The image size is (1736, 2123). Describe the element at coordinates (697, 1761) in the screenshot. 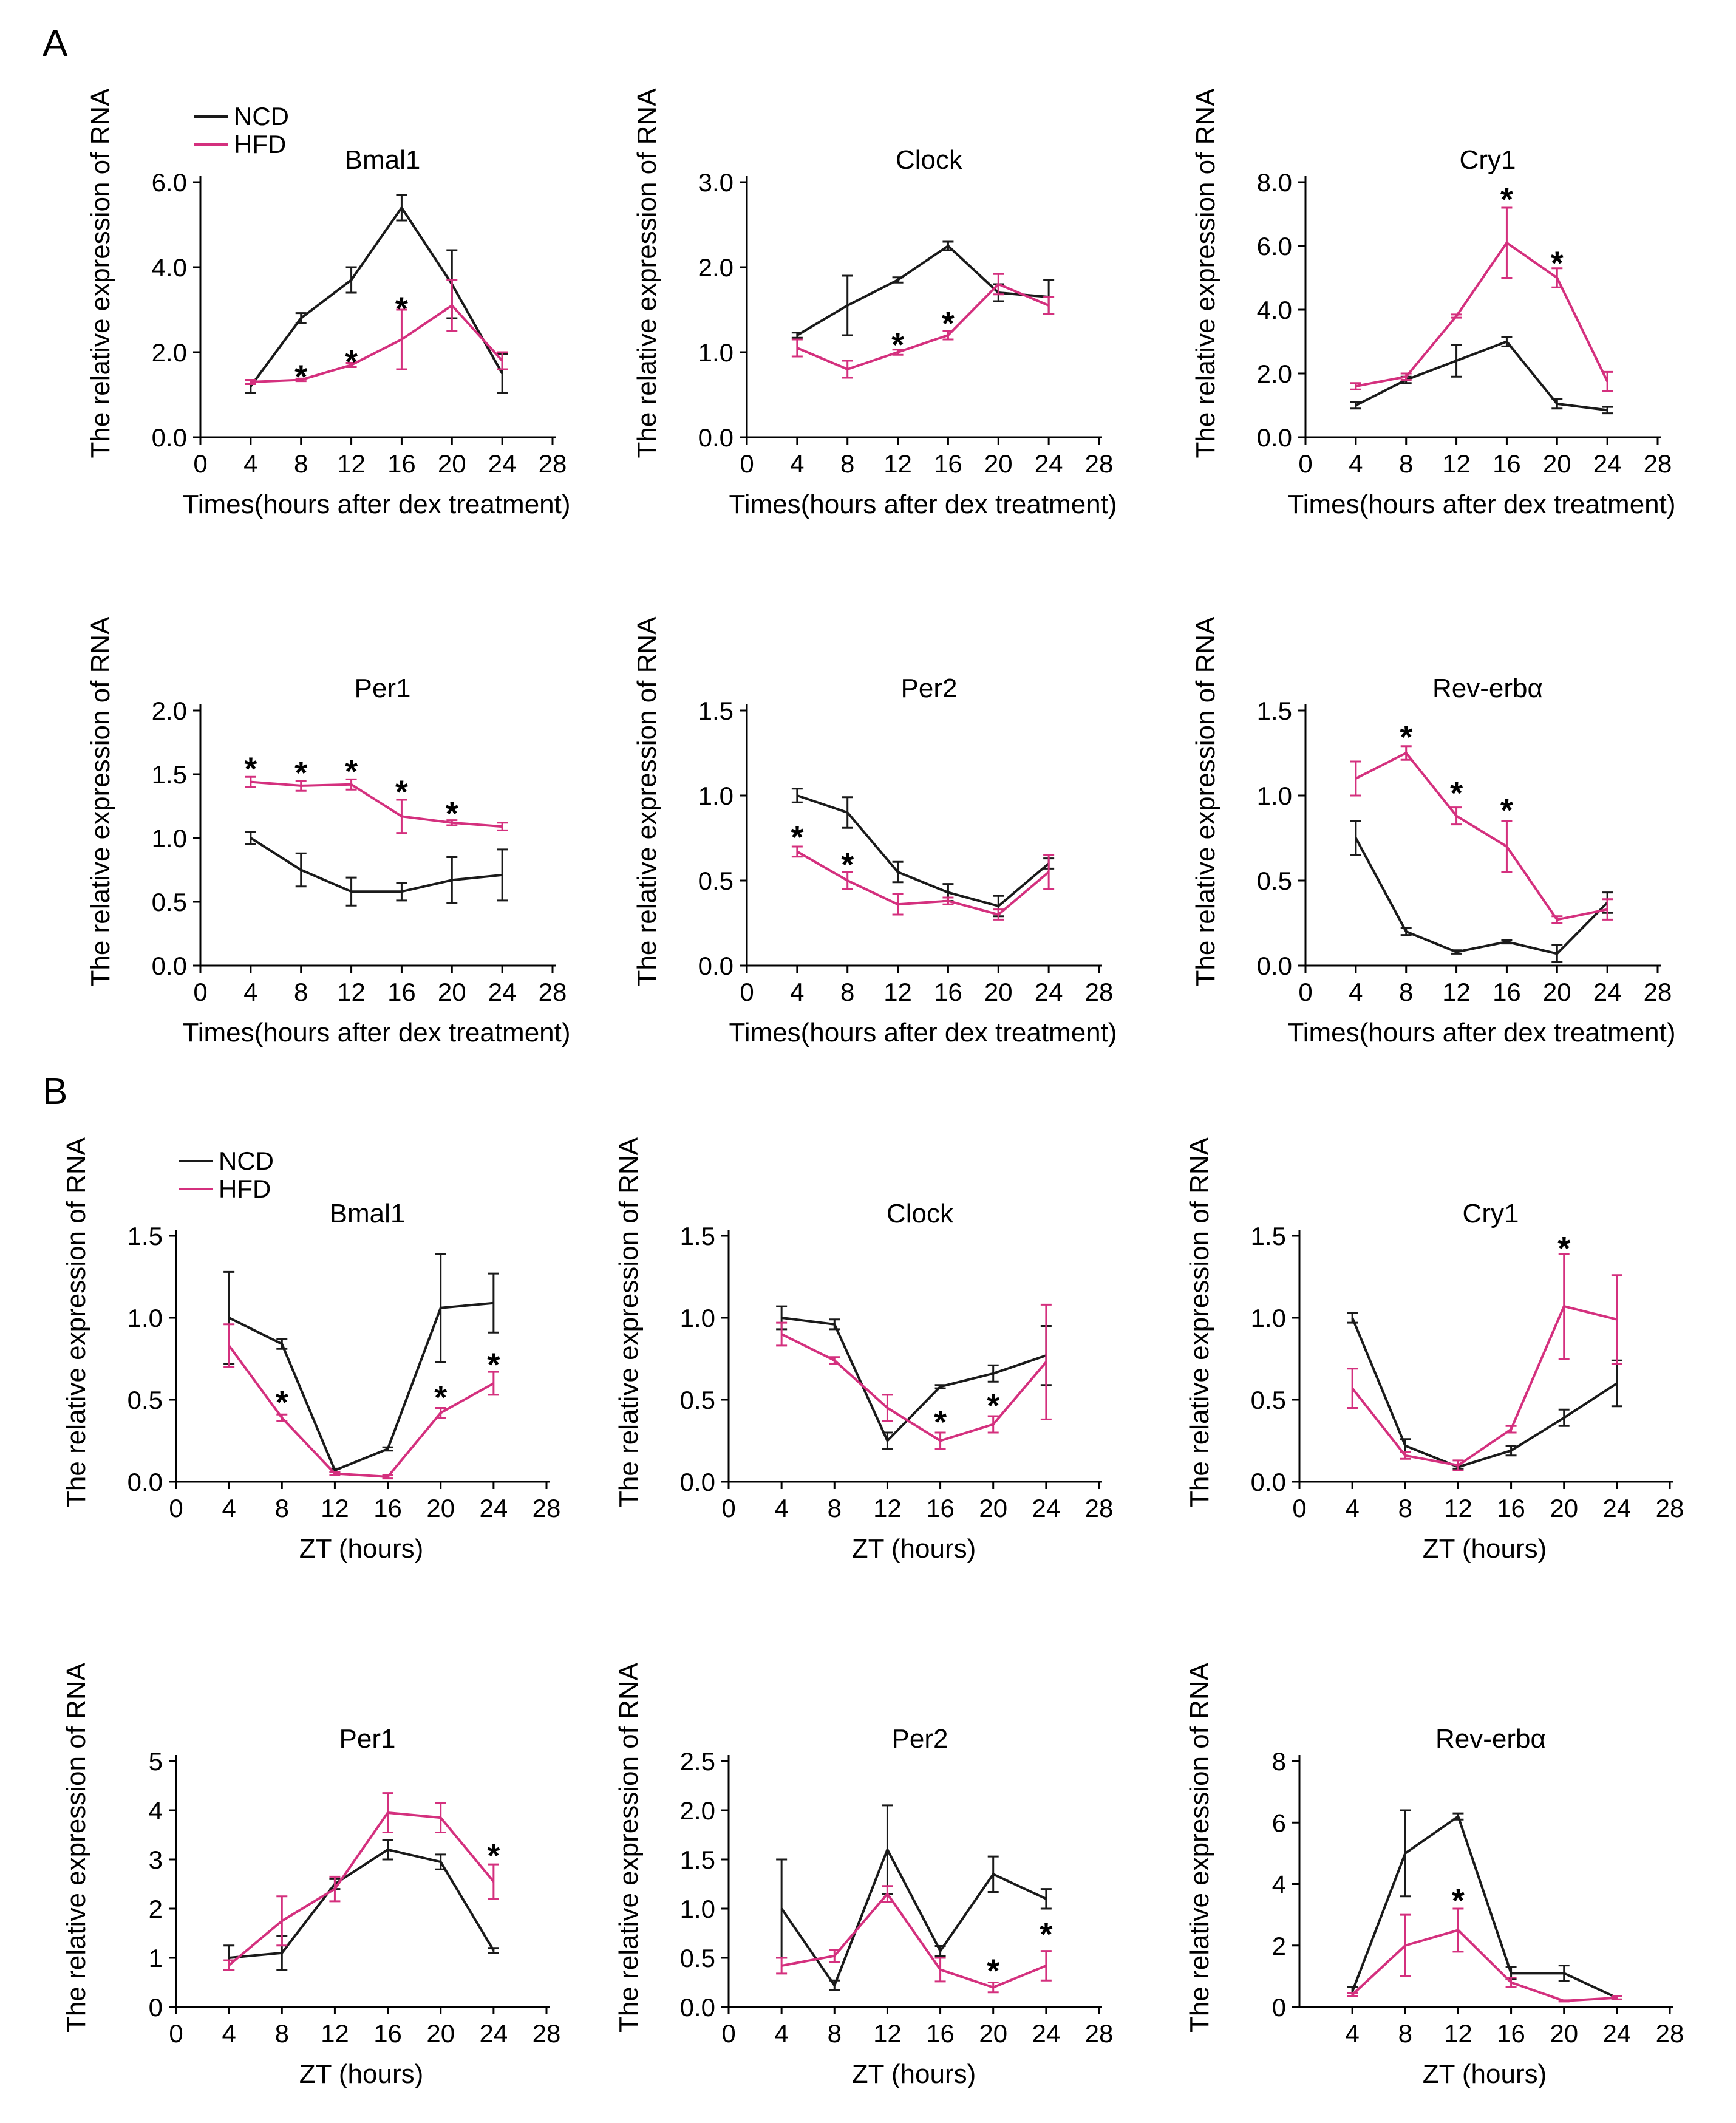

I see `y-tick-label: 2.5` at that location.